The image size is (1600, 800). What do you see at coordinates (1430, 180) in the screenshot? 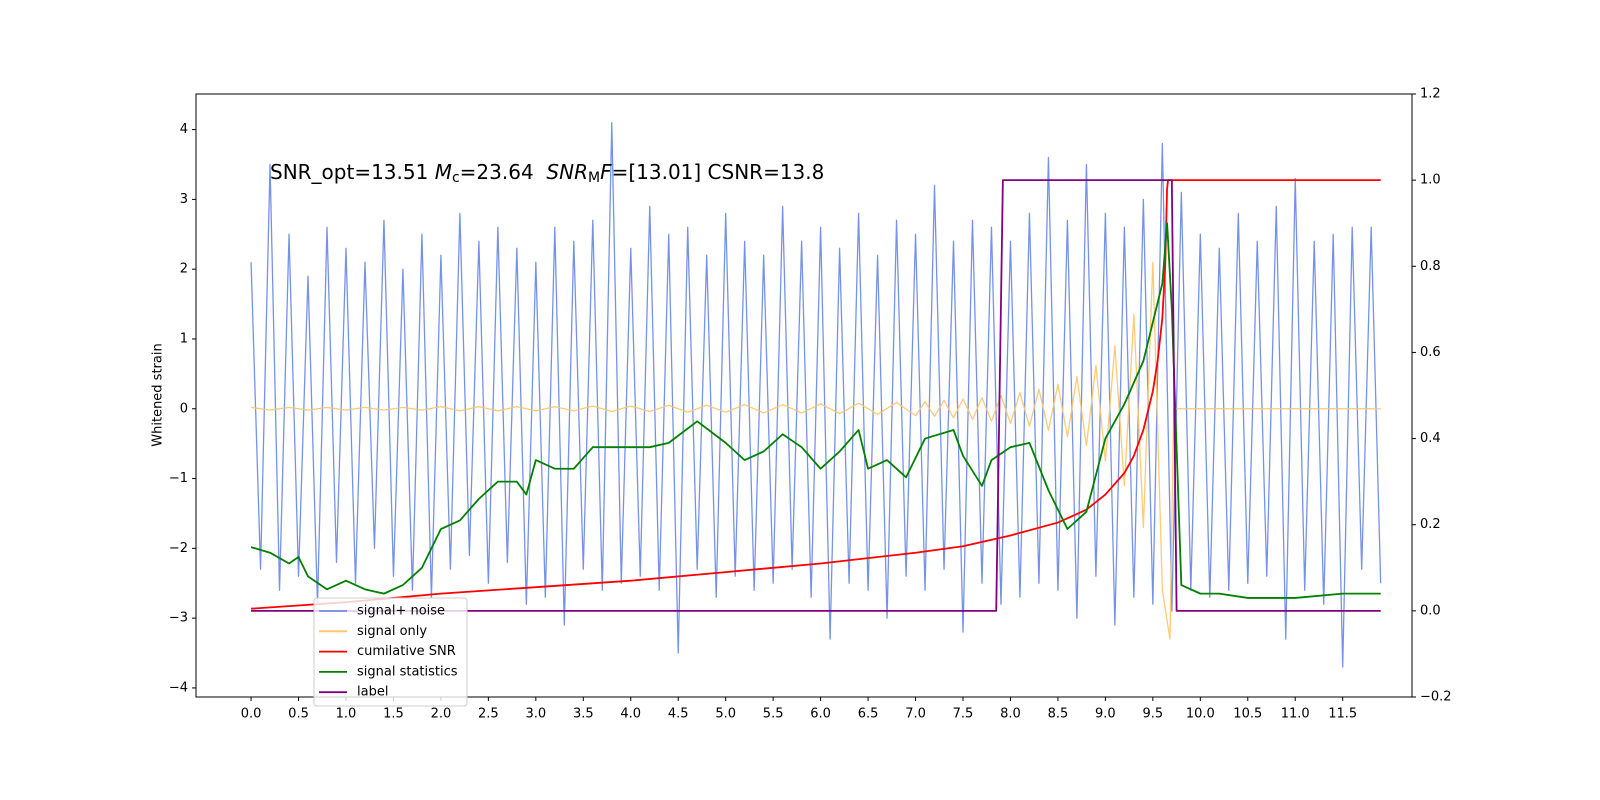
I see `y2-tick-label: 1.0` at bounding box center [1430, 180].